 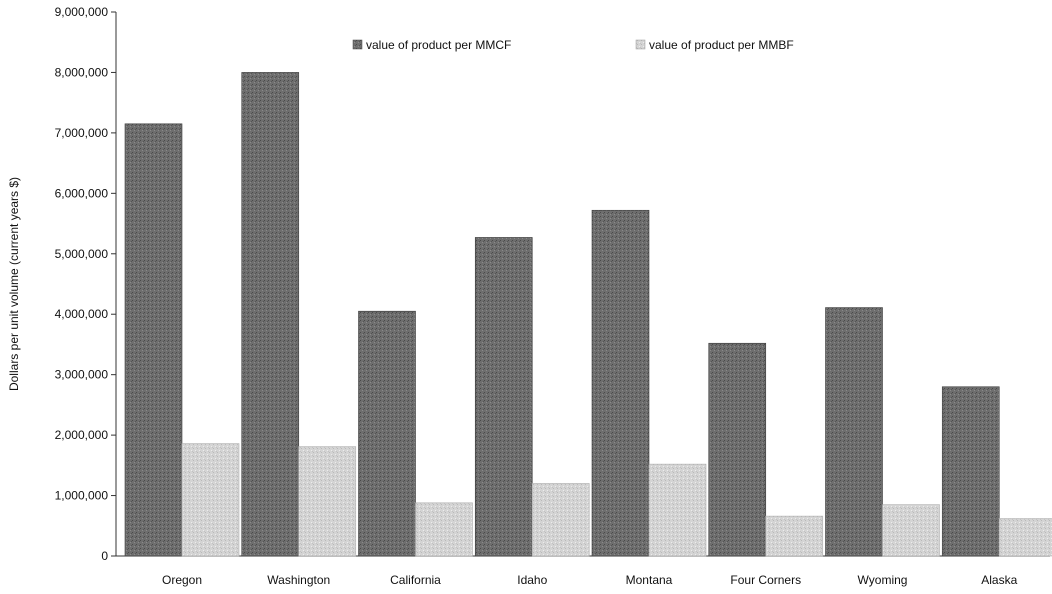 I want to click on bar-mmbf-montana, so click(x=677, y=510).